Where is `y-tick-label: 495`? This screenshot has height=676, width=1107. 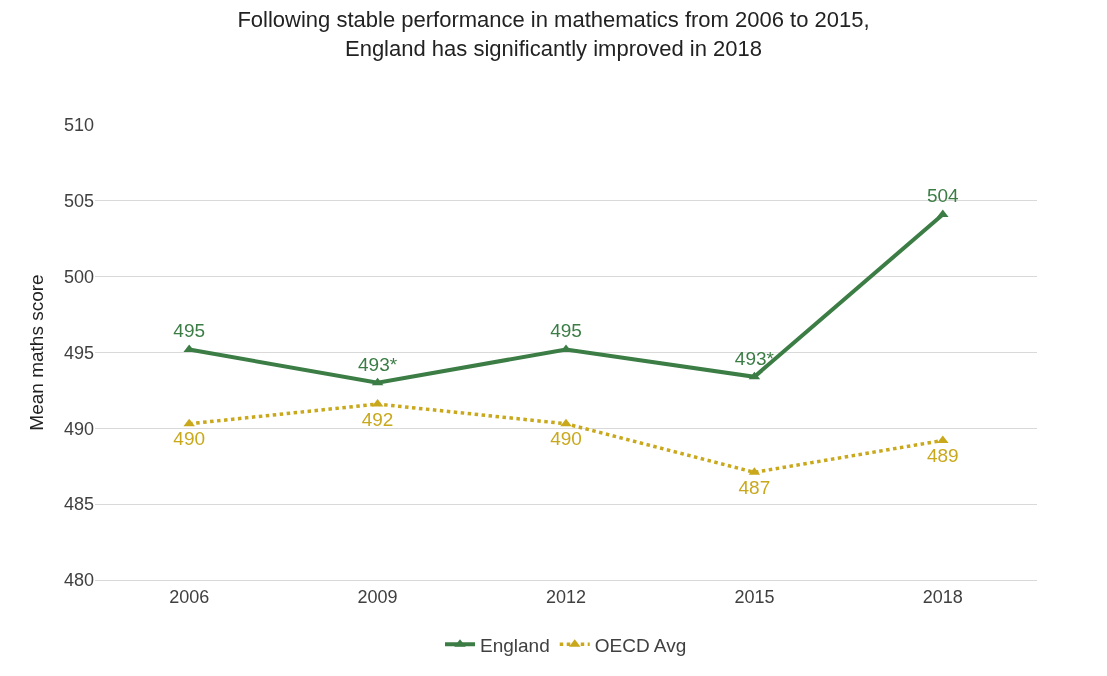
y-tick-label: 495 is located at coordinates (78, 352).